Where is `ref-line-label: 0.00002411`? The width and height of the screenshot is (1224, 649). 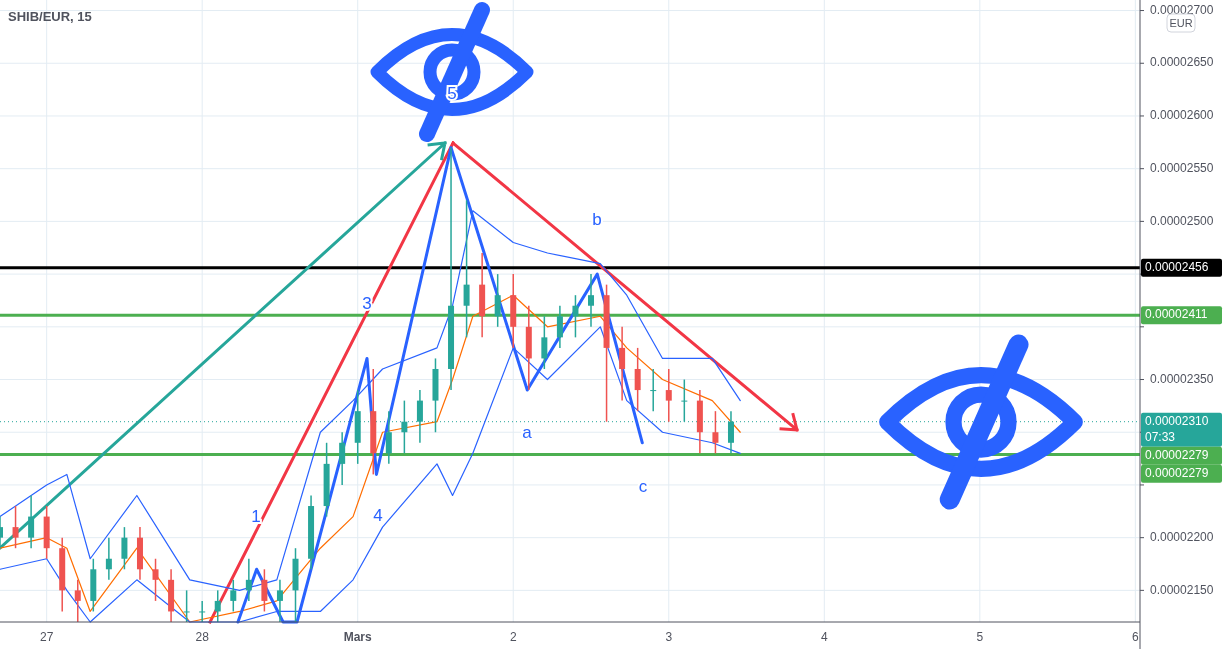
ref-line-label: 0.00002411 is located at coordinates (1176, 314).